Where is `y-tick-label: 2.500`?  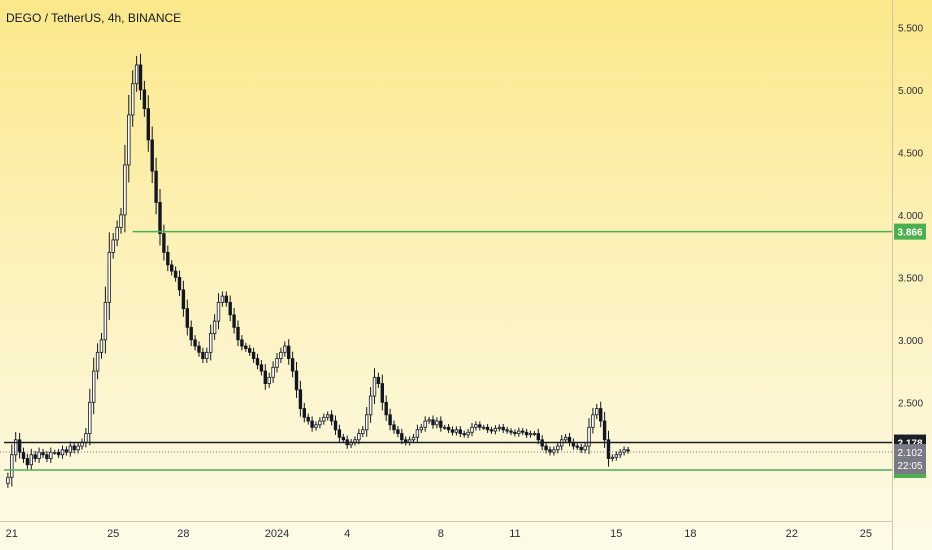
y-tick-label: 2.500 is located at coordinates (910, 403).